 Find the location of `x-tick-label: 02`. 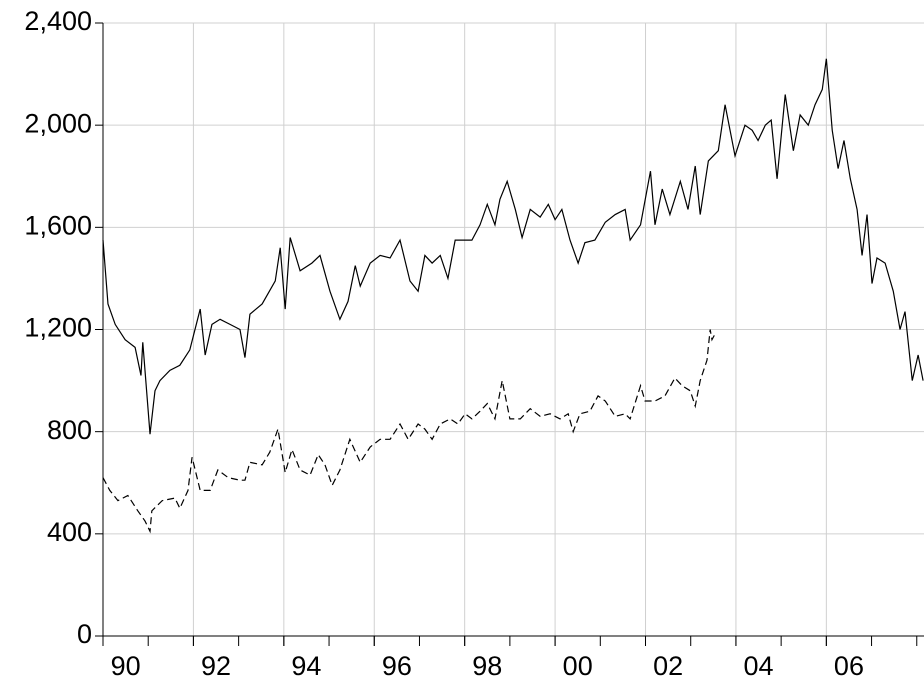

x-tick-label: 02 is located at coordinates (668, 666).